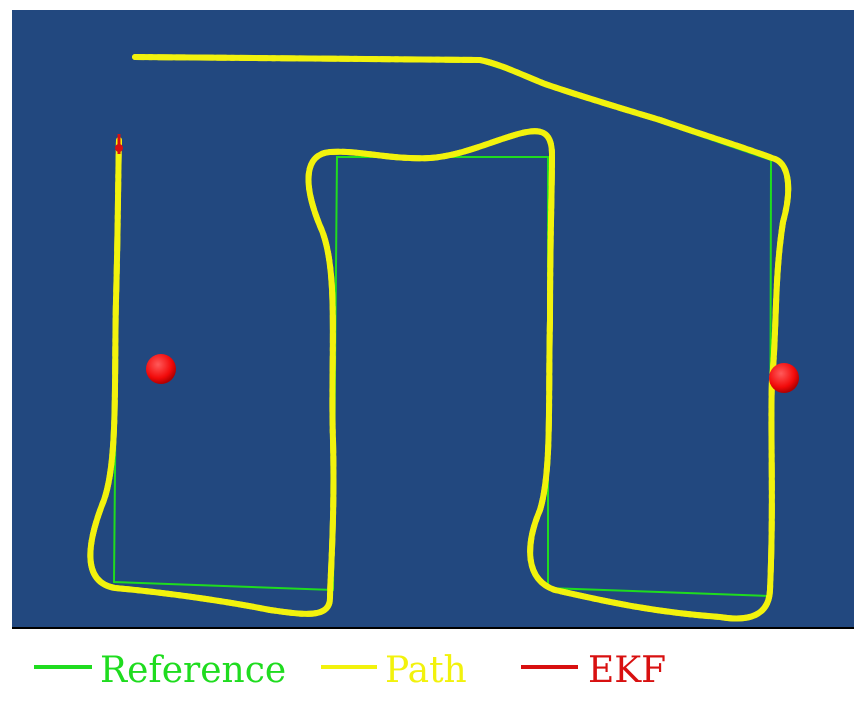 The width and height of the screenshot is (854, 702). What do you see at coordinates (161, 369) in the screenshot?
I see `landmark-left` at bounding box center [161, 369].